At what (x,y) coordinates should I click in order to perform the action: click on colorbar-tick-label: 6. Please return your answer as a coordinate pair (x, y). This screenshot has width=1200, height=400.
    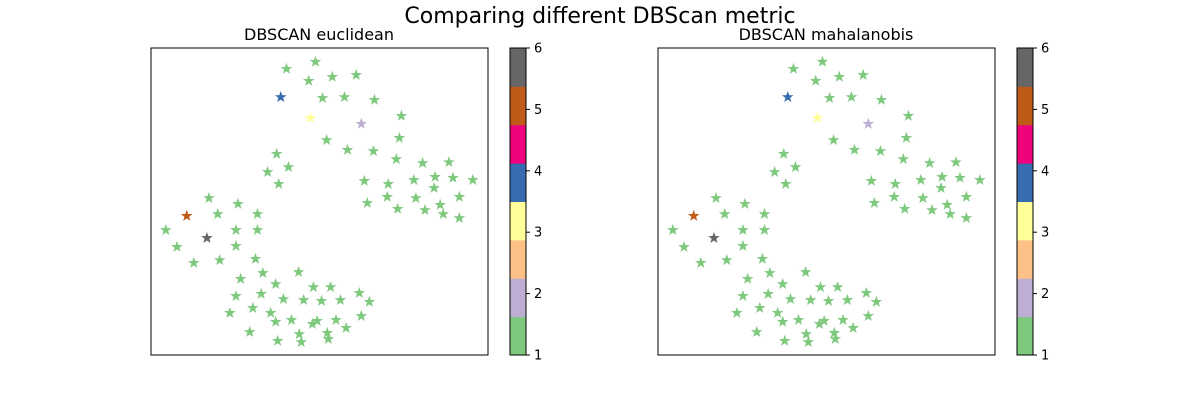
    Looking at the image, I should click on (538, 49).